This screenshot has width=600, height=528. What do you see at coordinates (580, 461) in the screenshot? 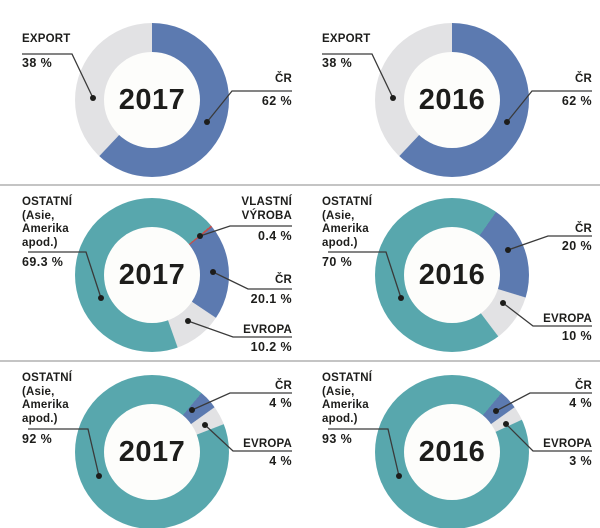
I see `slice-pct-evropa: 3 %` at bounding box center [580, 461].